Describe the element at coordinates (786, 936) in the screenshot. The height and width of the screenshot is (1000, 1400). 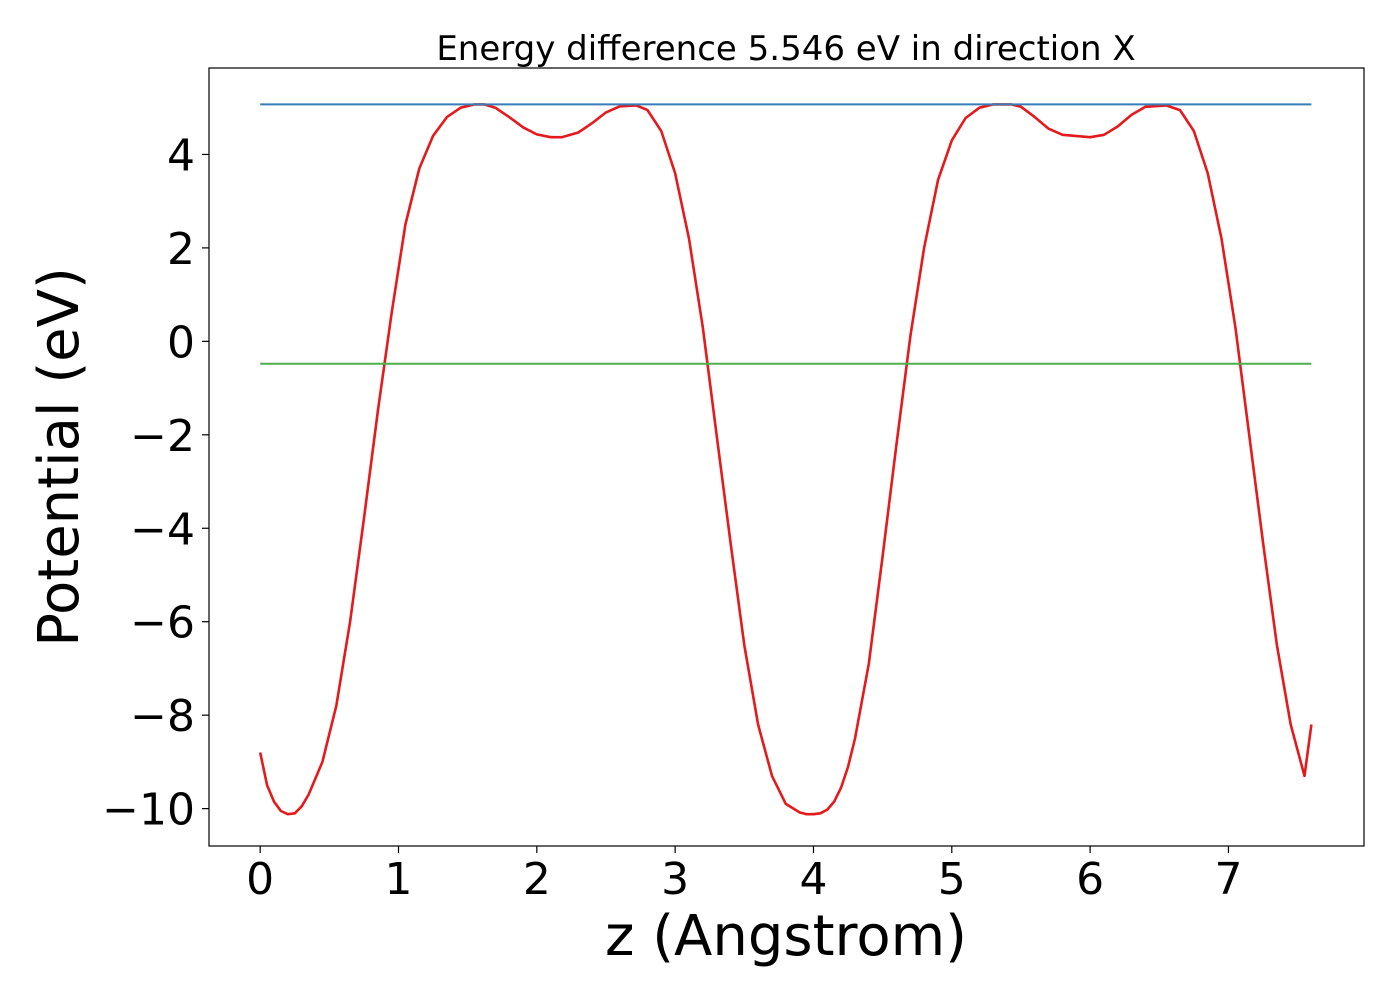
I see `x-axis-label: z (Angstrom)` at that location.